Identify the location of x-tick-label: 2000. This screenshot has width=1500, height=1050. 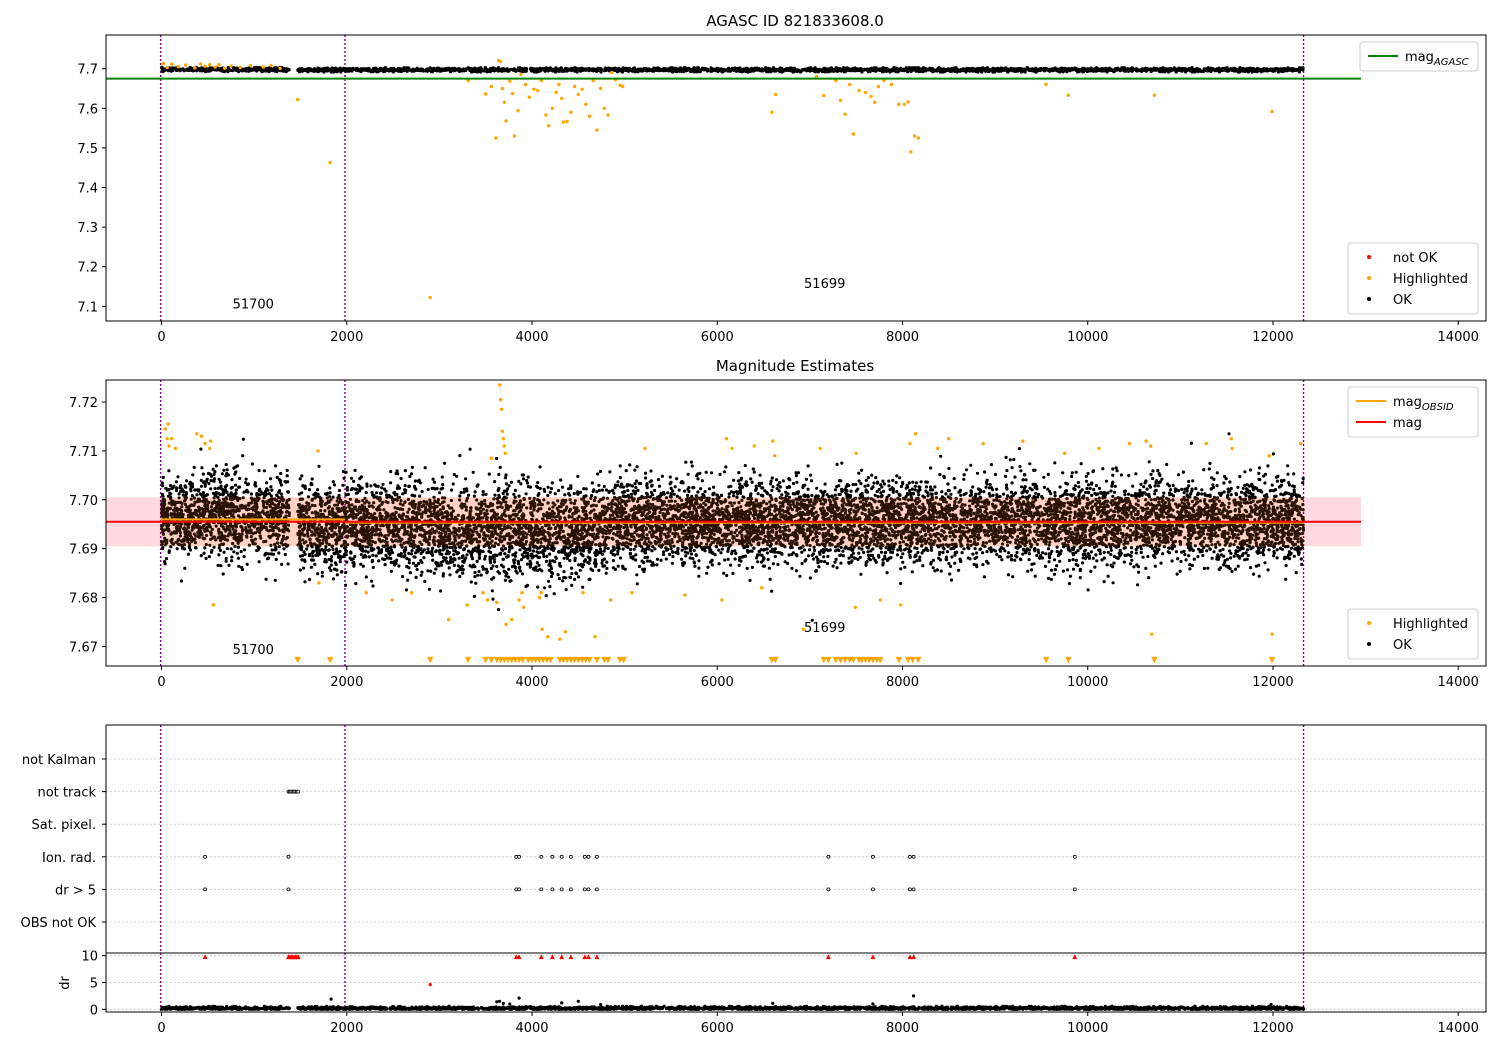
(346, 337).